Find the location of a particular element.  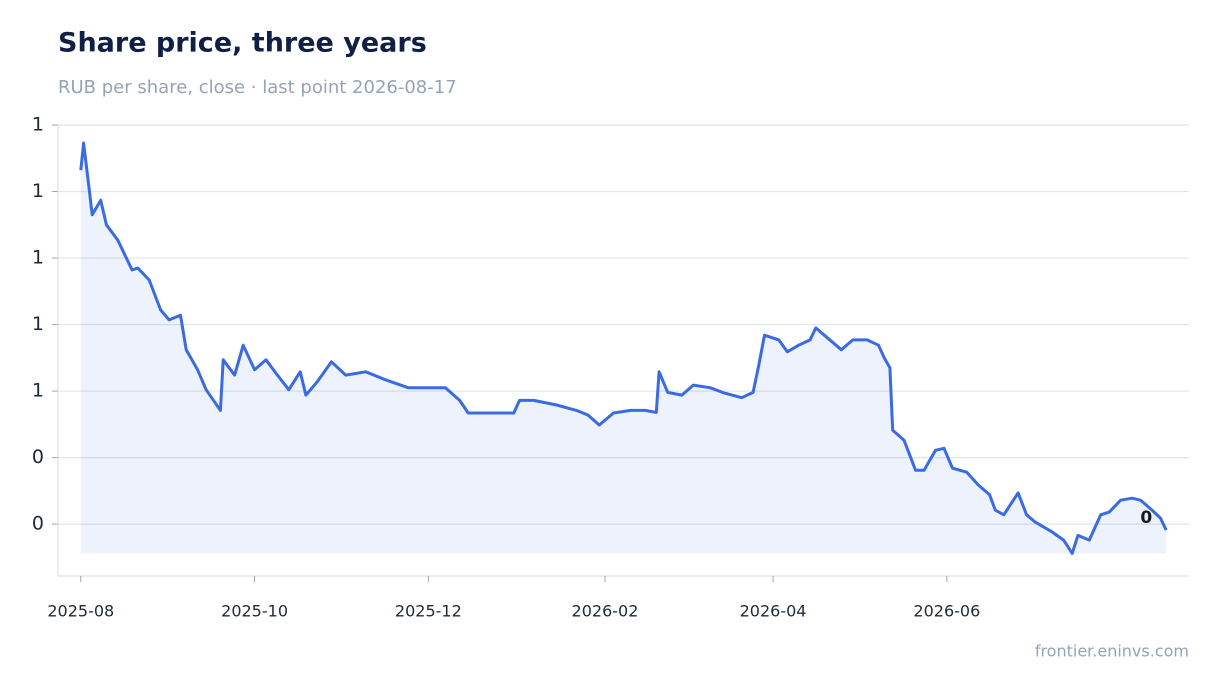

x-tick-label: 2026-02 is located at coordinates (605, 611).